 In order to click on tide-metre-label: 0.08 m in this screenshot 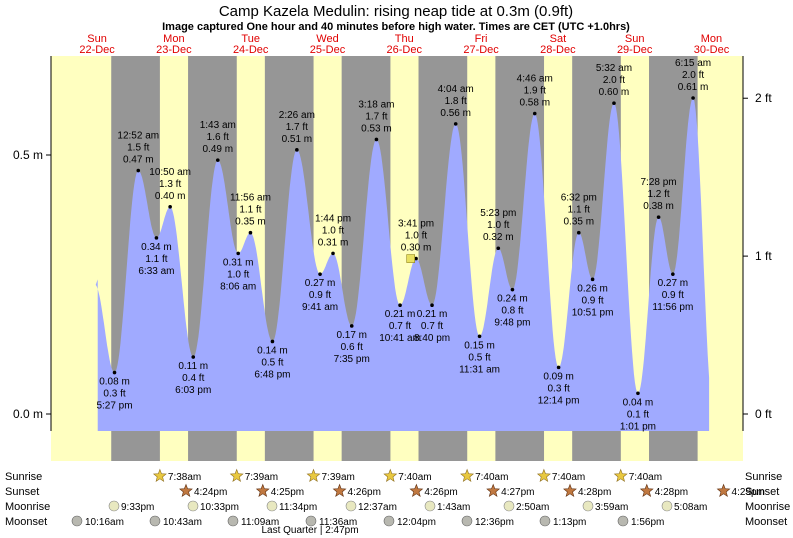, I will do `click(114, 382)`.